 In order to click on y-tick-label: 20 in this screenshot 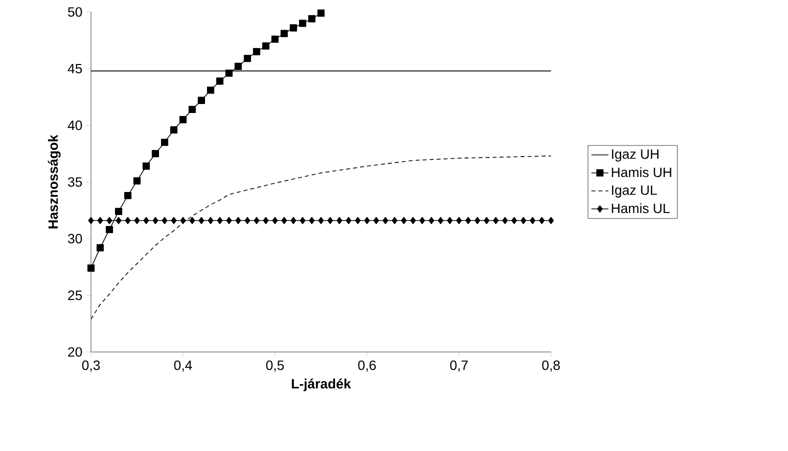, I will do `click(75, 352)`.